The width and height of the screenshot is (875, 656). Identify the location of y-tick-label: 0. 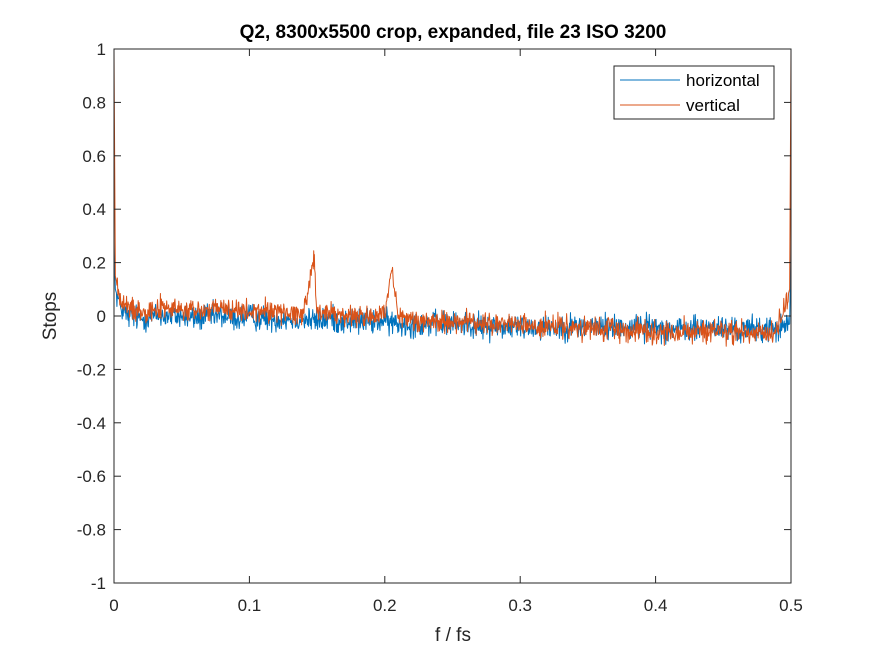
(101, 316).